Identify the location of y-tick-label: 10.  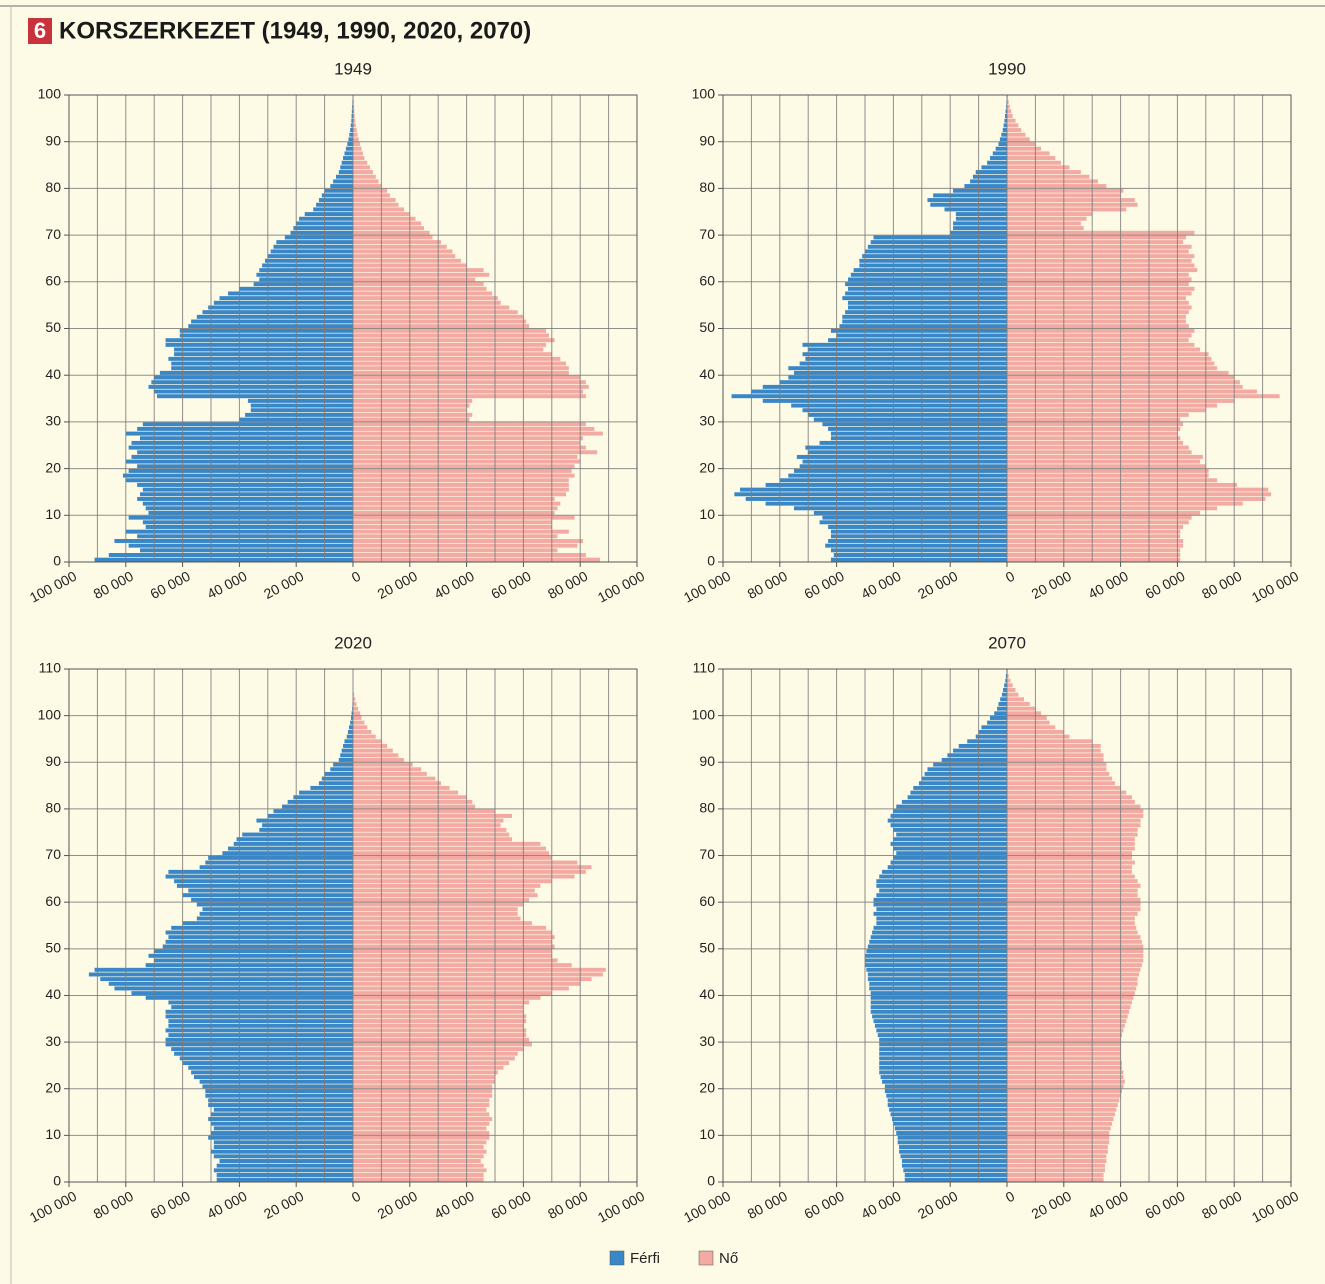
(707, 514).